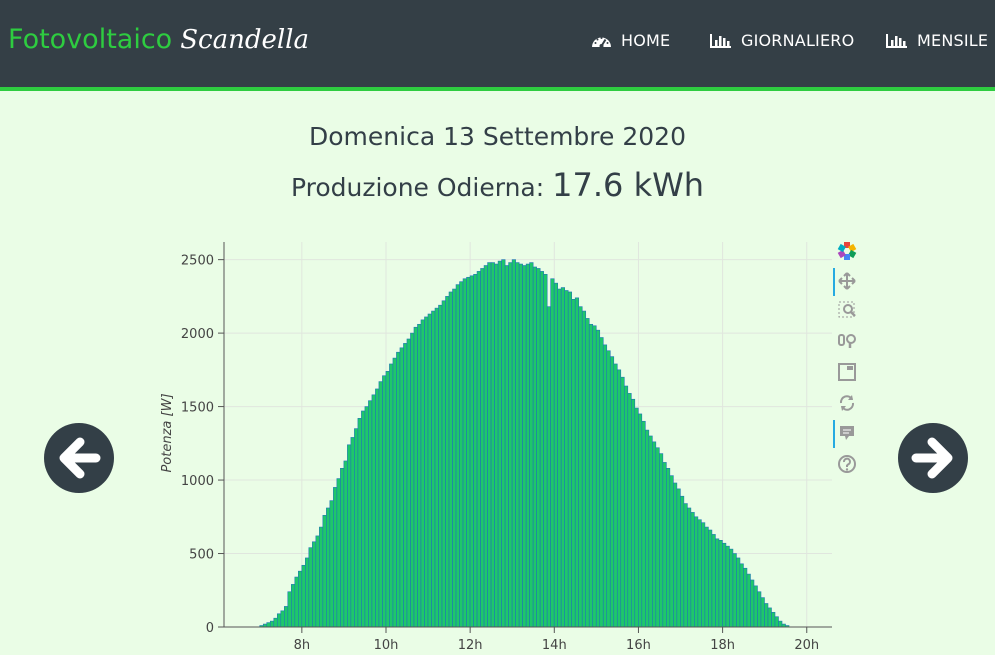  What do you see at coordinates (848, 341) in the screenshot?
I see `wheel-zoom-tool` at bounding box center [848, 341].